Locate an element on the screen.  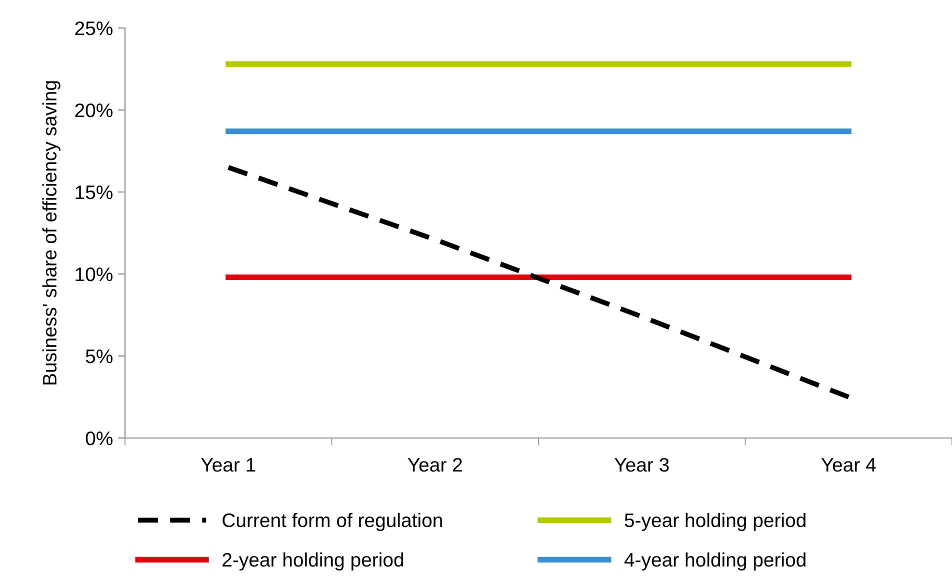
y-tick-label: 15% is located at coordinates (94, 193).